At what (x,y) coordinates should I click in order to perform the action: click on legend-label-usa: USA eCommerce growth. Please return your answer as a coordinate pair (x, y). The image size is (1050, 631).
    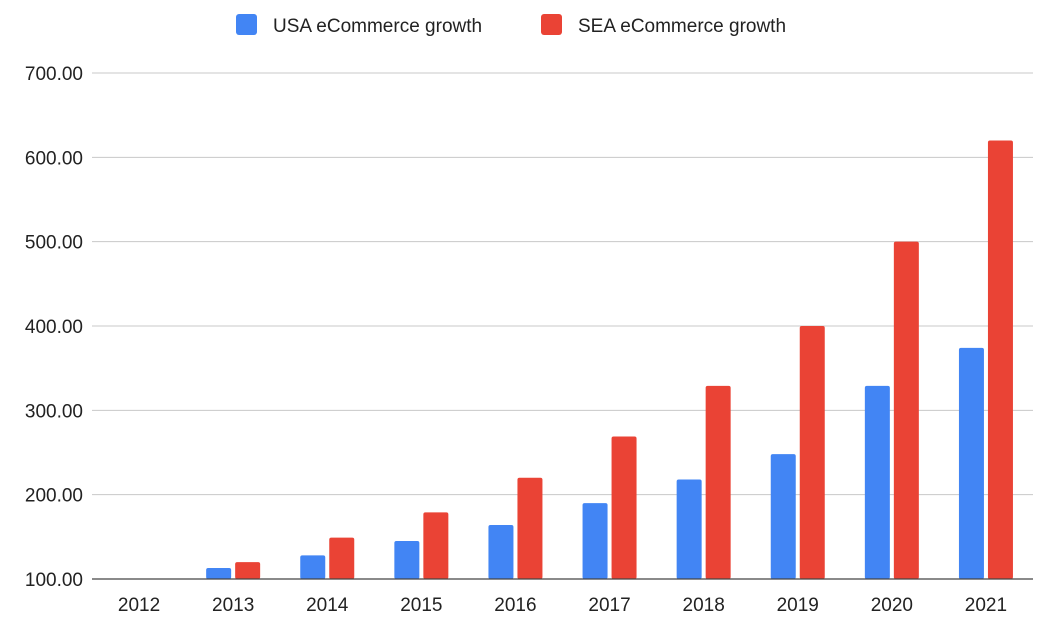
    Looking at the image, I should click on (377, 26).